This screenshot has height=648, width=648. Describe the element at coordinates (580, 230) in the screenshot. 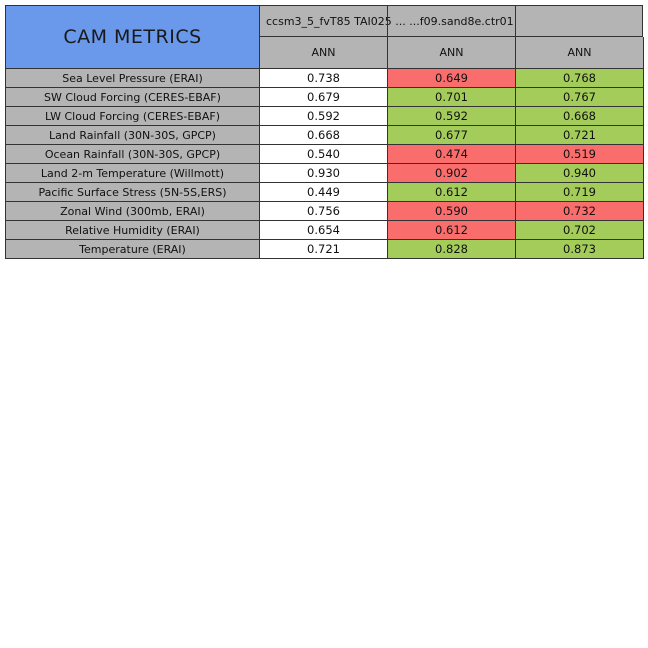

I see `metric-value: 0.702` at that location.